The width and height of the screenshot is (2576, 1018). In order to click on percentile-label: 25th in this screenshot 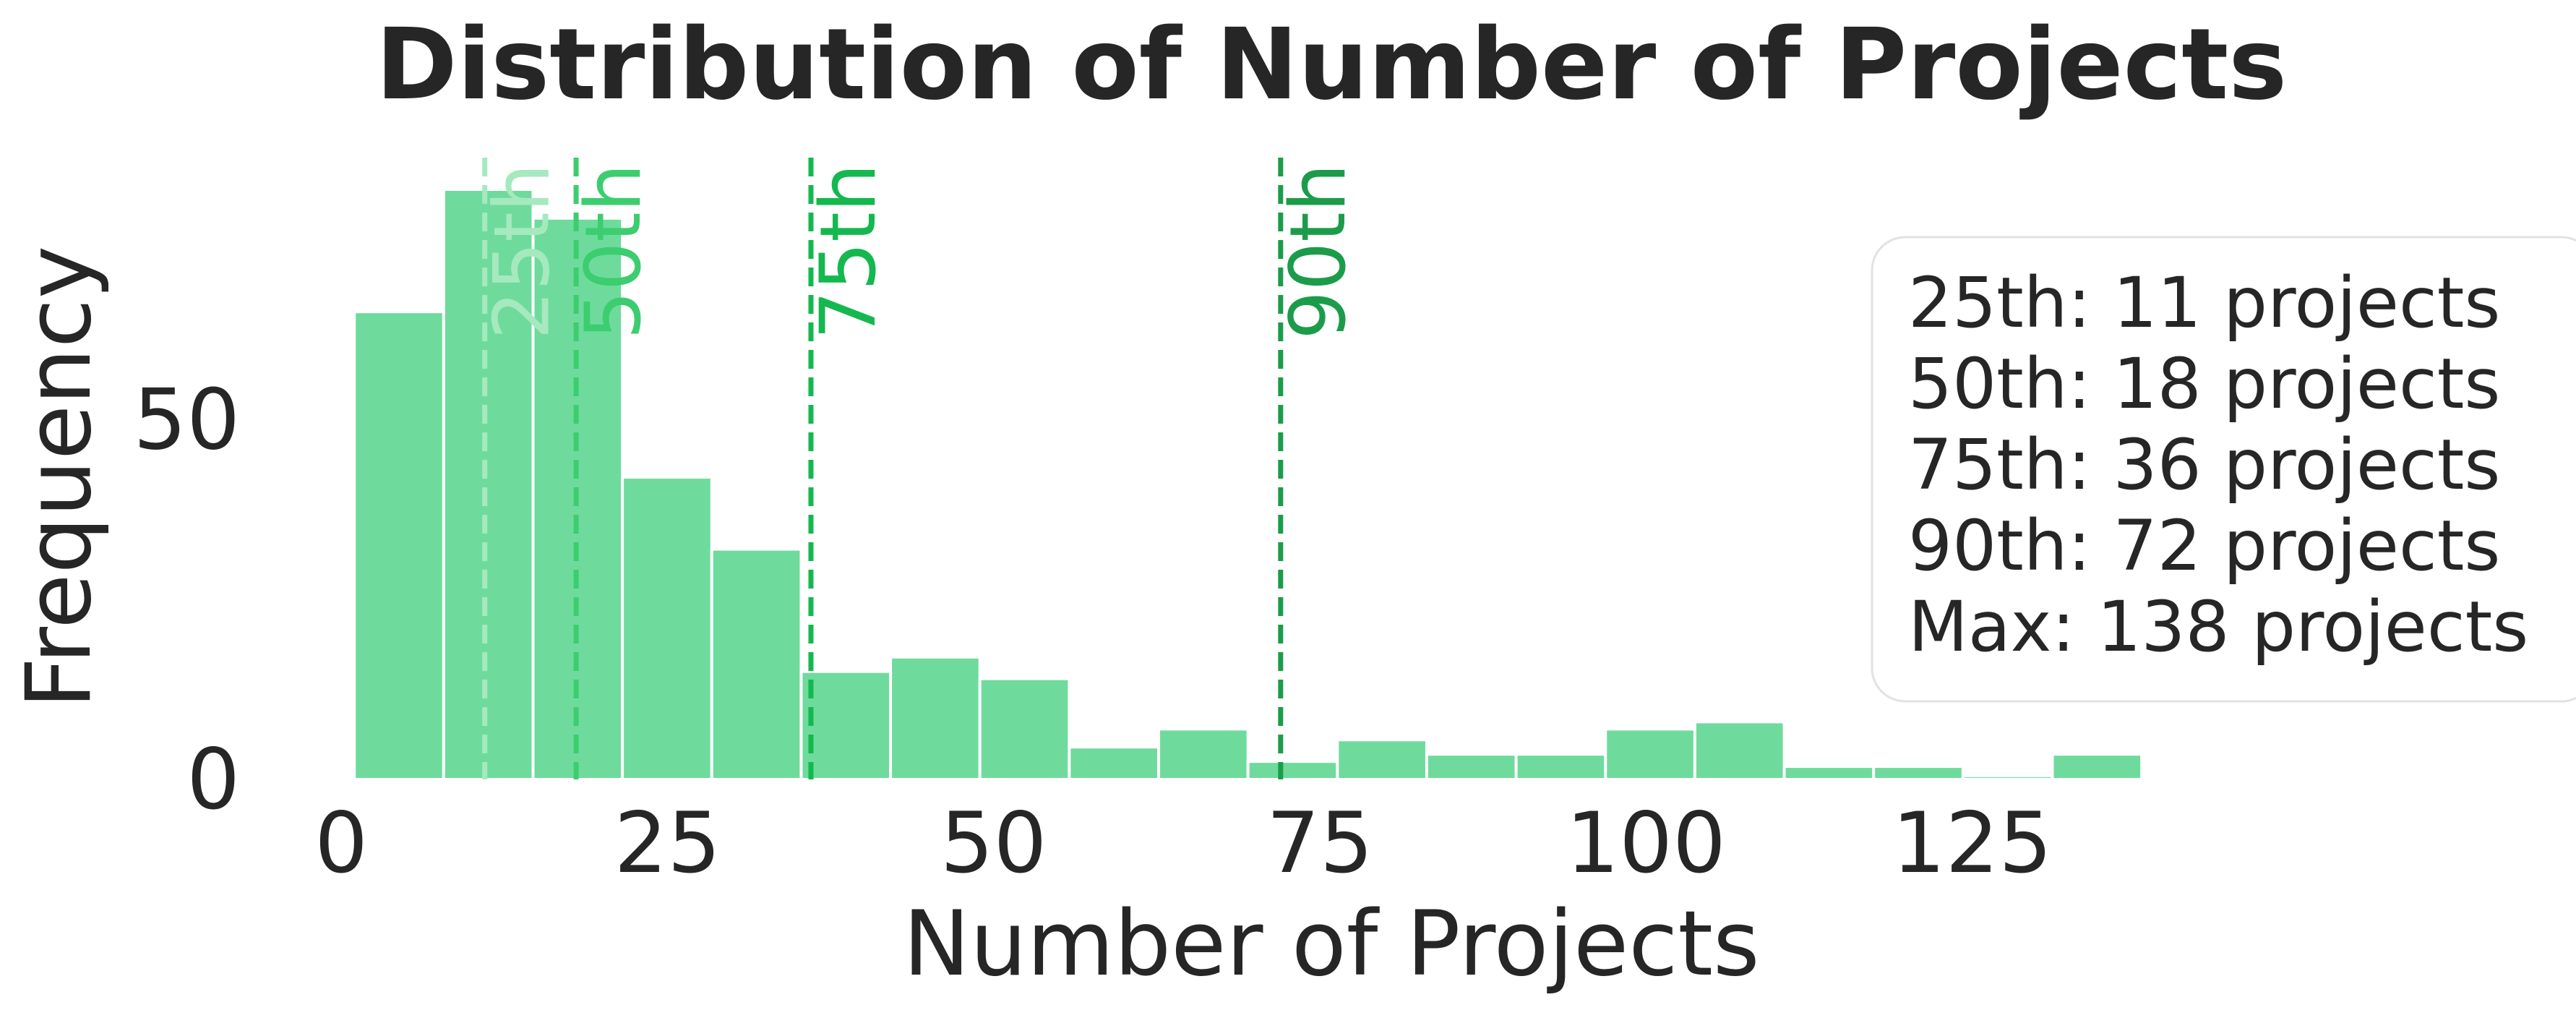, I will do `click(523, 251)`.